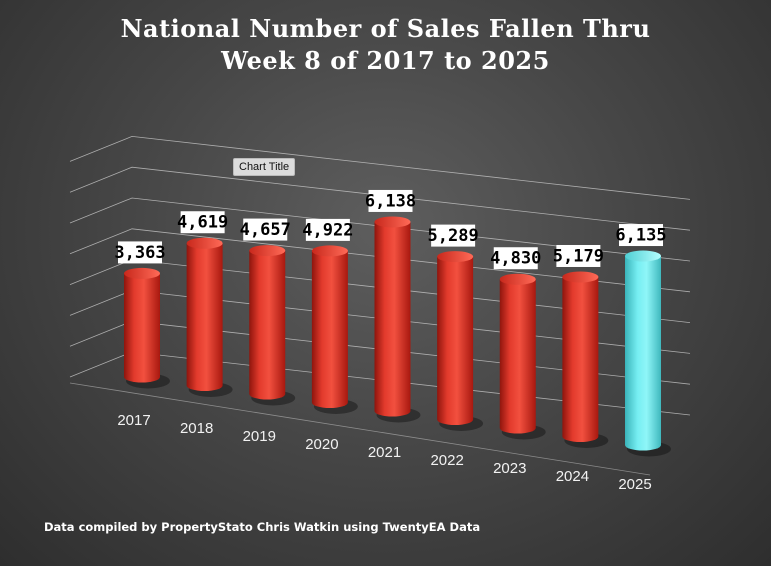  I want to click on bar-2019, so click(272, 325).